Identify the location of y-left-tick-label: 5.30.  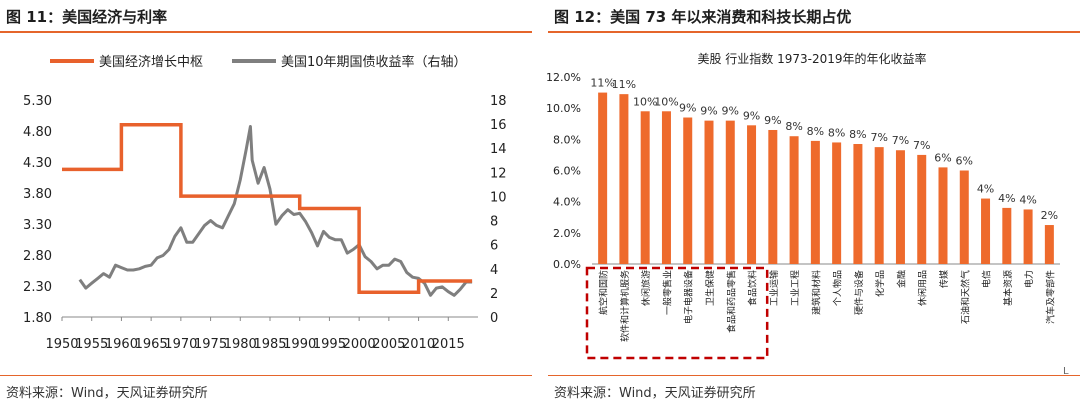
(37, 101).